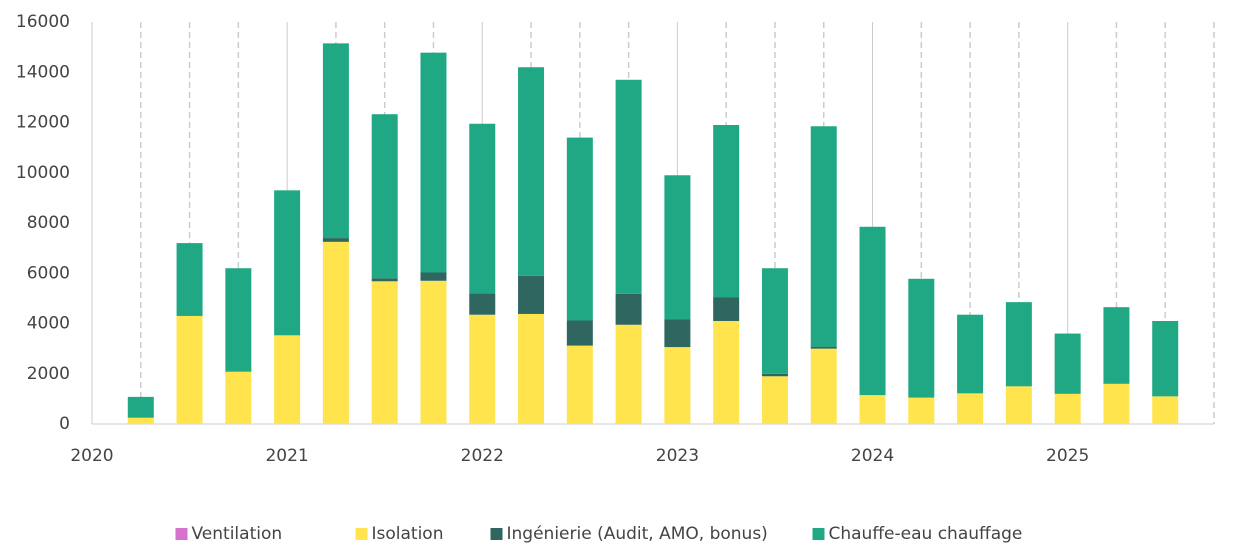 The image size is (1255, 545). I want to click on x-tick-label: 2020, so click(91, 456).